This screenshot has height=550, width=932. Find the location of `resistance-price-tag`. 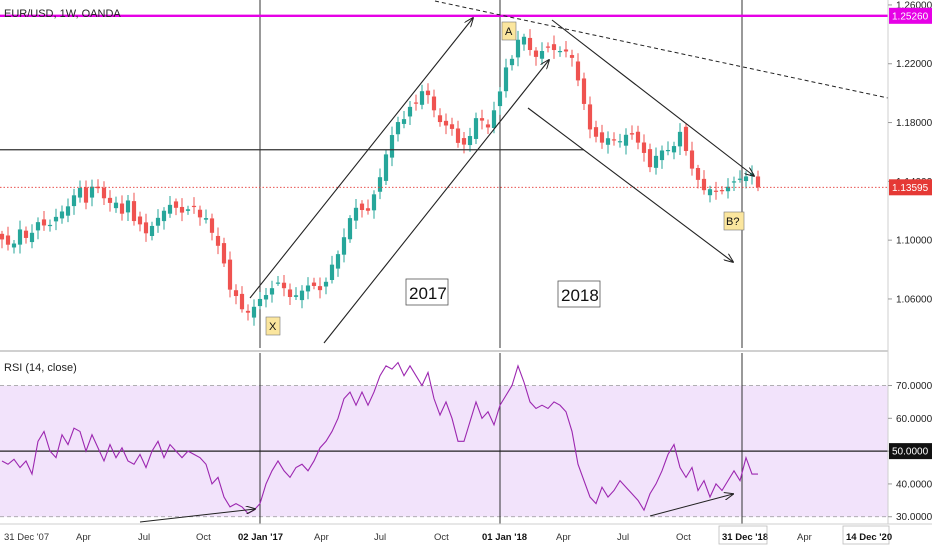

resistance-price-tag is located at coordinates (910, 15).